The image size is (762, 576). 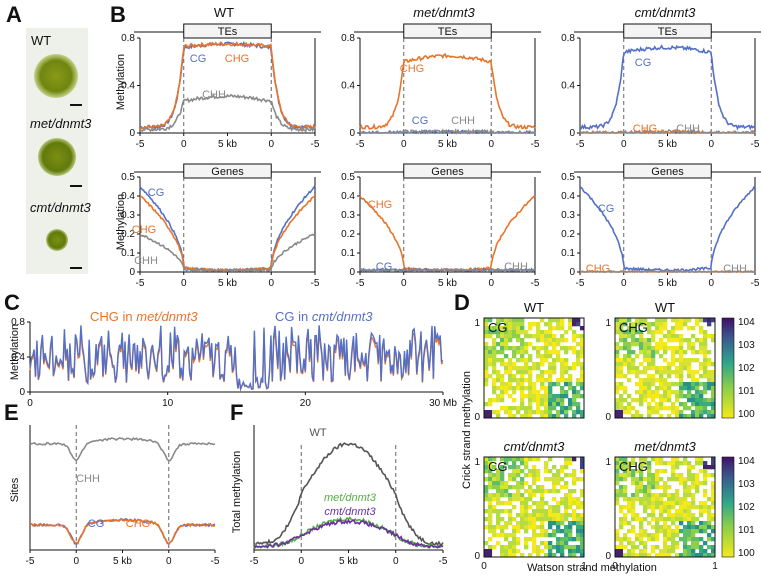 What do you see at coordinates (128, 253) in the screenshot?
I see `y-tick-label: 0.1` at bounding box center [128, 253].